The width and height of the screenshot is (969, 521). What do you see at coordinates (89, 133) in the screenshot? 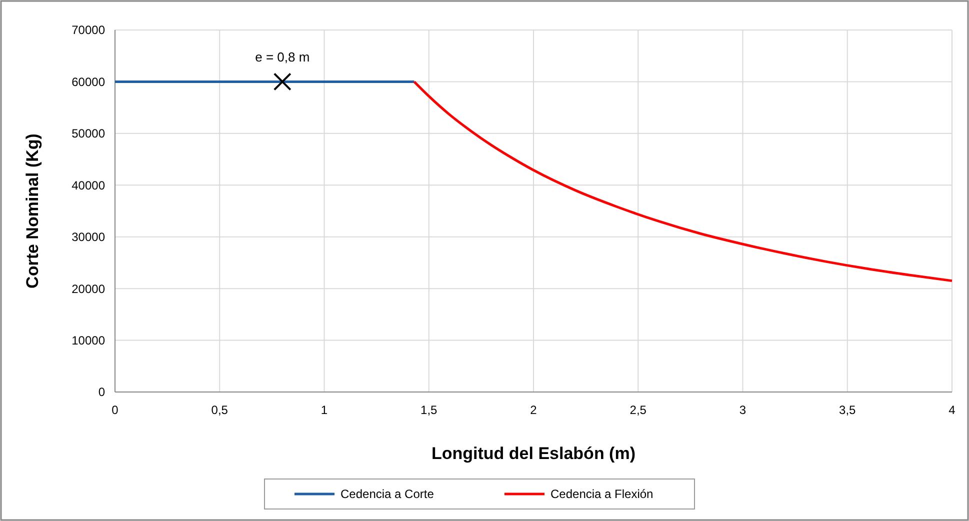
I see `y-tick-label: 50000` at bounding box center [89, 133].